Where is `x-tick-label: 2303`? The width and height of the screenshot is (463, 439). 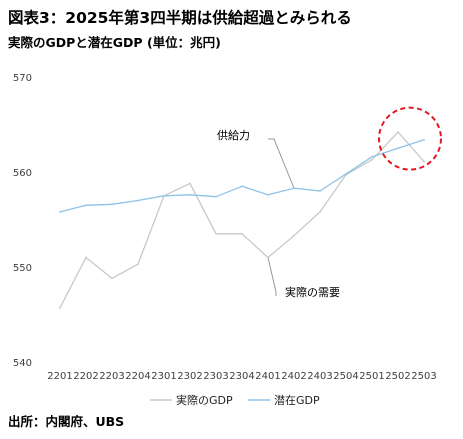 x-tick-label: 2303 is located at coordinates (215, 376).